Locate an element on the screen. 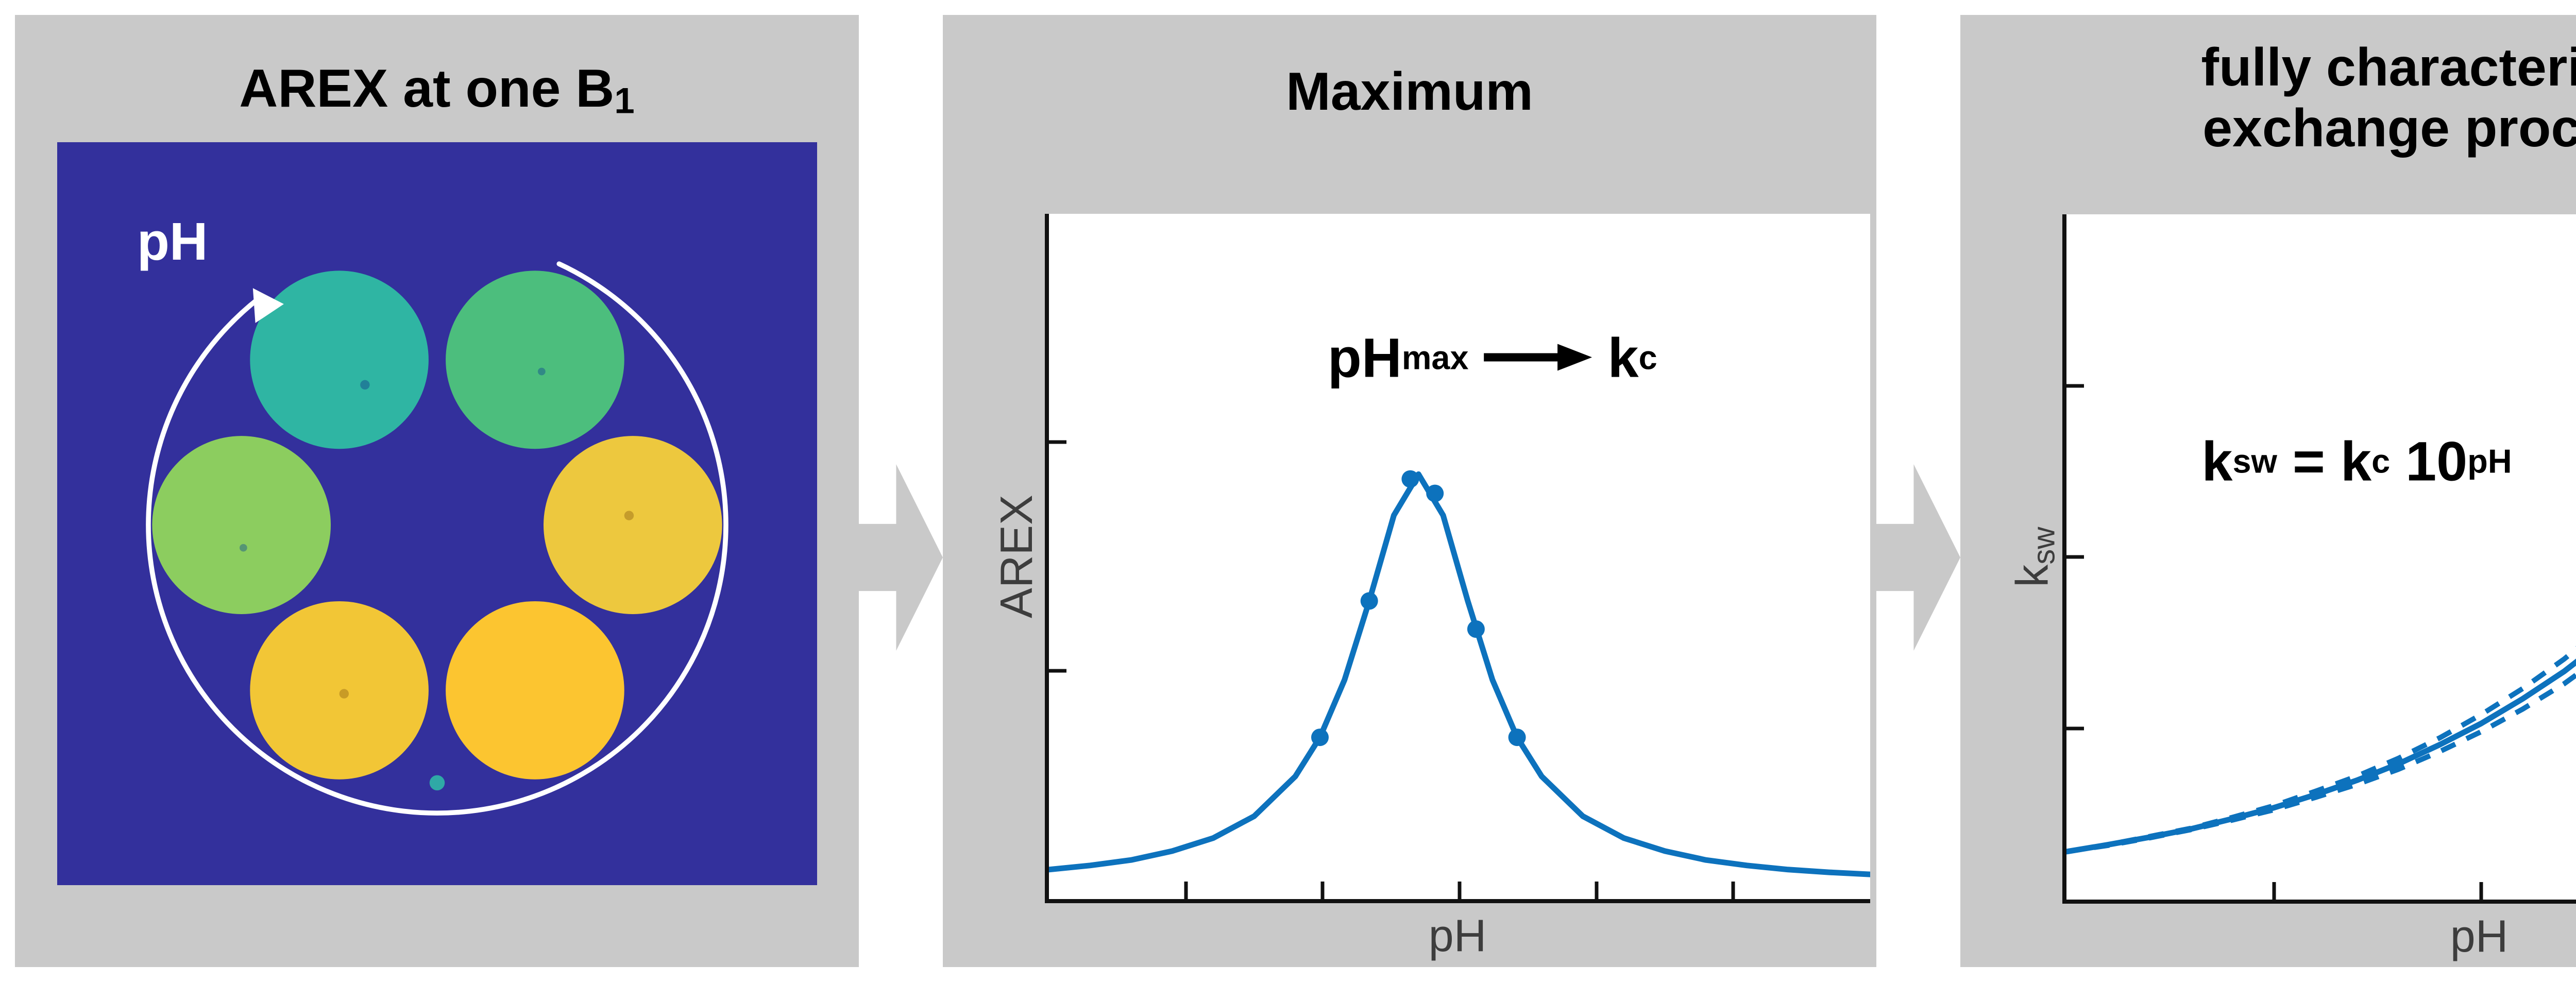 The width and height of the screenshot is (2576, 982). ph-label: pH is located at coordinates (172, 242).